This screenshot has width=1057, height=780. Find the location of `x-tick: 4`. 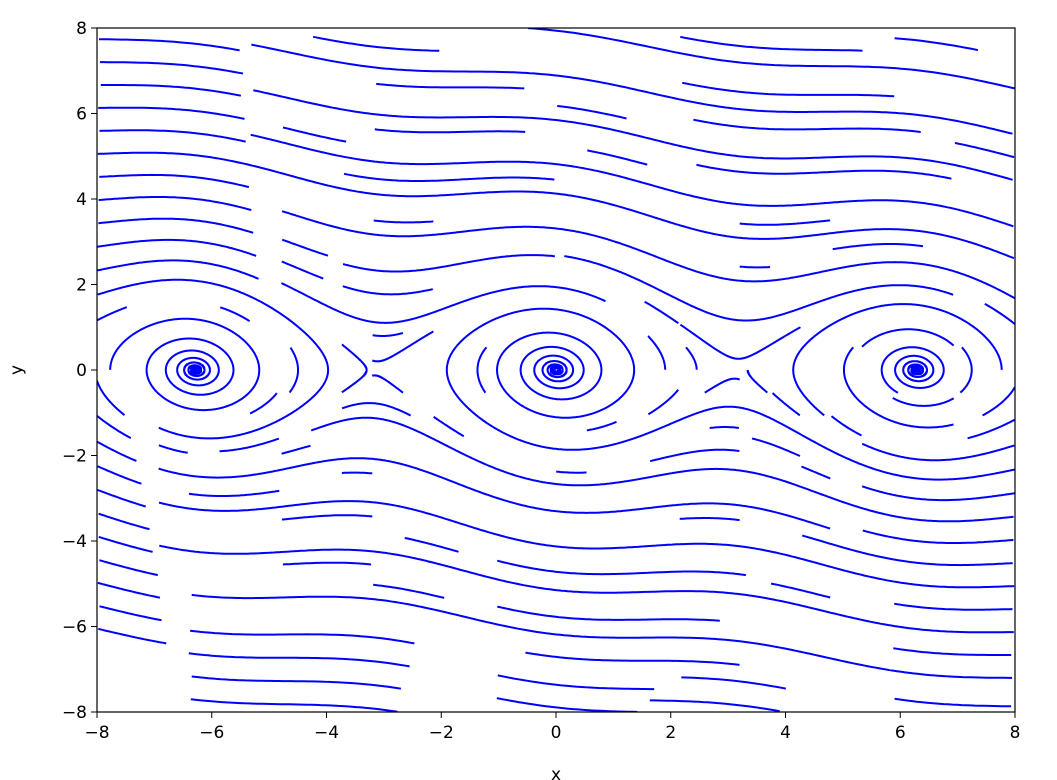

x-tick: 4 is located at coordinates (785, 727).